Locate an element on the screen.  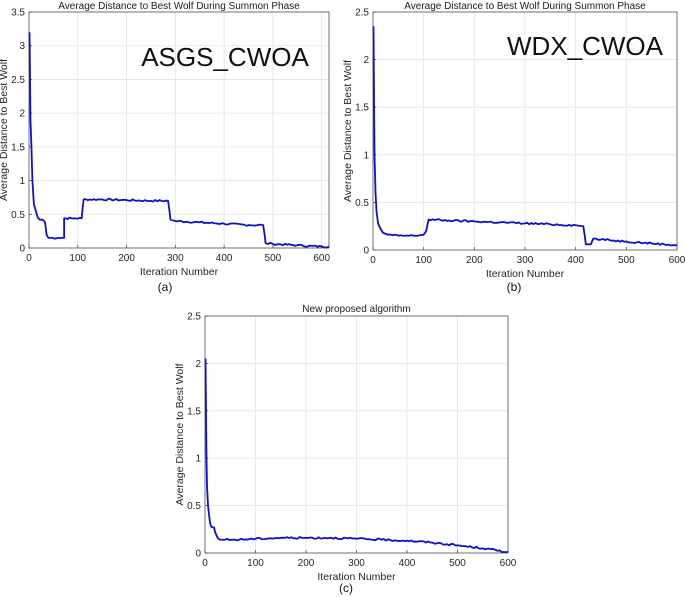
series-line is located at coordinates (356, 456).